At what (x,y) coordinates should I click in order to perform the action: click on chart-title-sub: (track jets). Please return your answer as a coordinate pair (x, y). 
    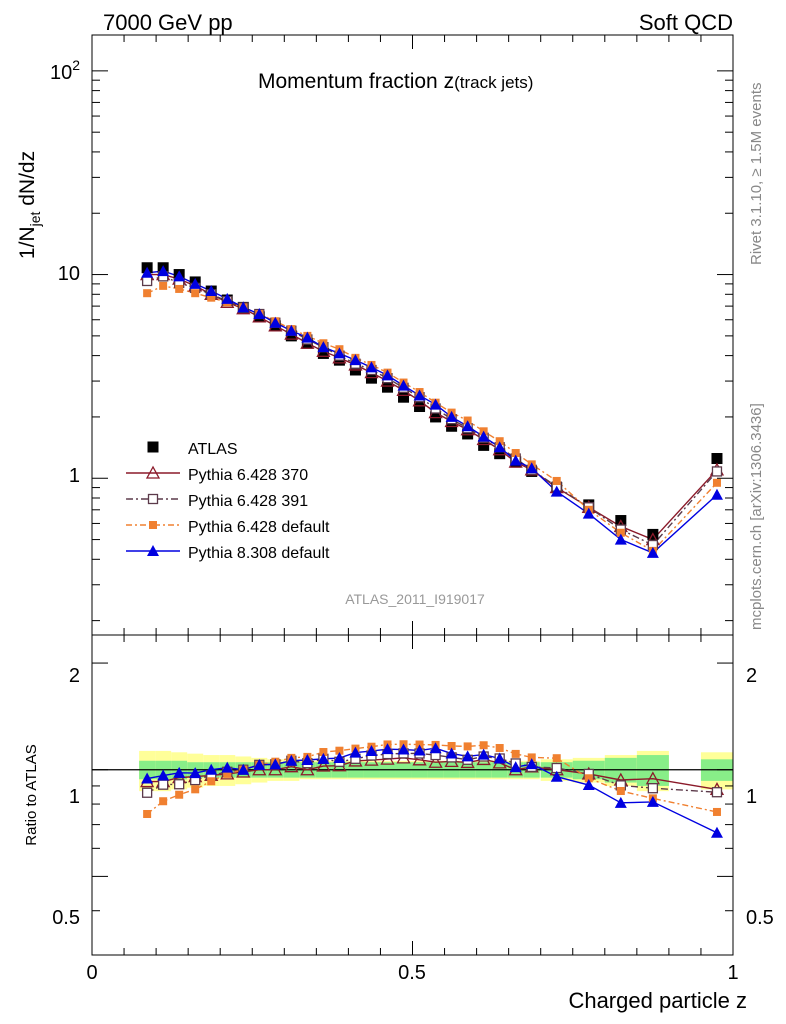
    Looking at the image, I should click on (493, 82).